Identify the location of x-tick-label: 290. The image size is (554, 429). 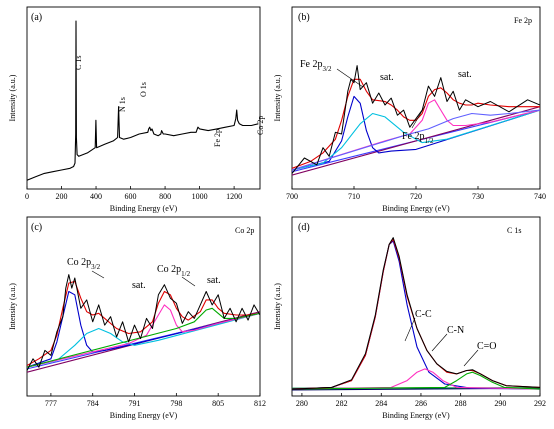
(500, 403).